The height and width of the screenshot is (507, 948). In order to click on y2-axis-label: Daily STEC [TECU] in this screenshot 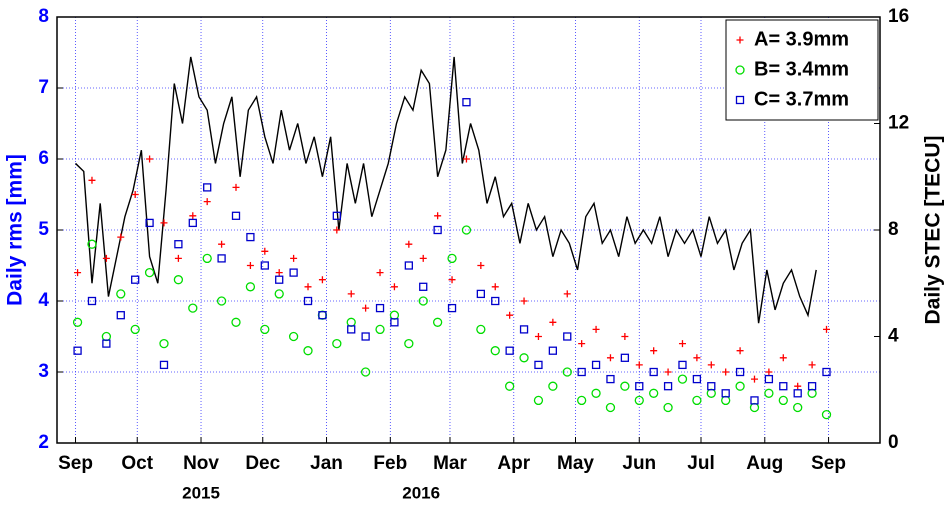, I will do `click(933, 229)`.